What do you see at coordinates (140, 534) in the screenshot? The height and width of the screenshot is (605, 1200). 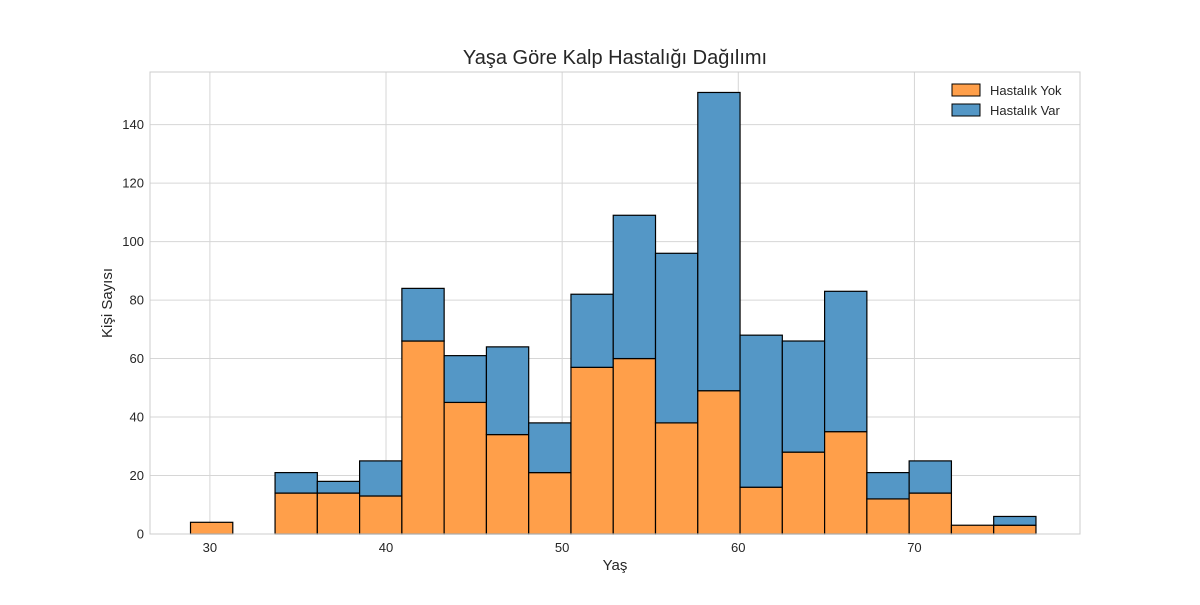 I see `y-tick-label: 0` at bounding box center [140, 534].